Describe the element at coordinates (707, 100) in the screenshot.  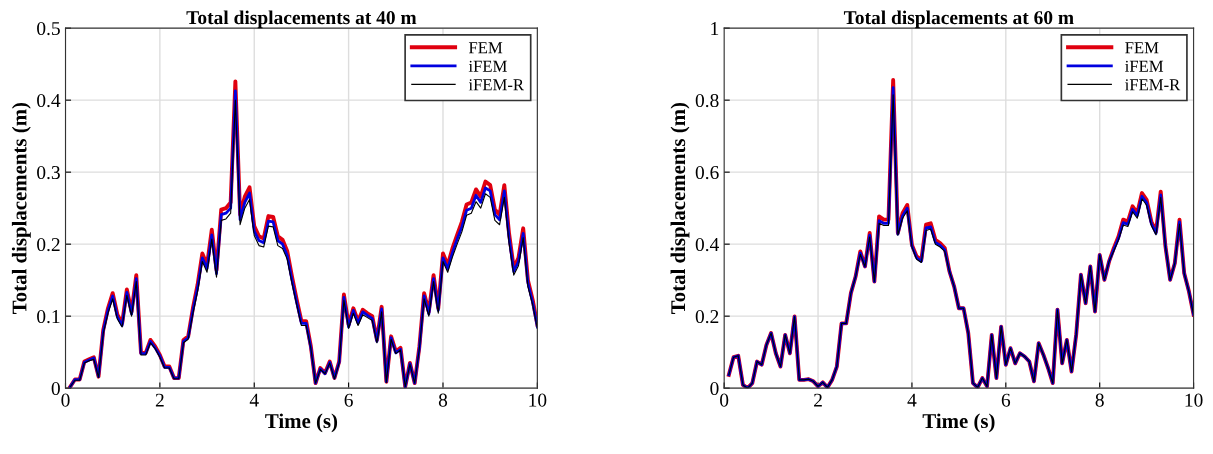
I see `y-tick-label: 0.8` at that location.